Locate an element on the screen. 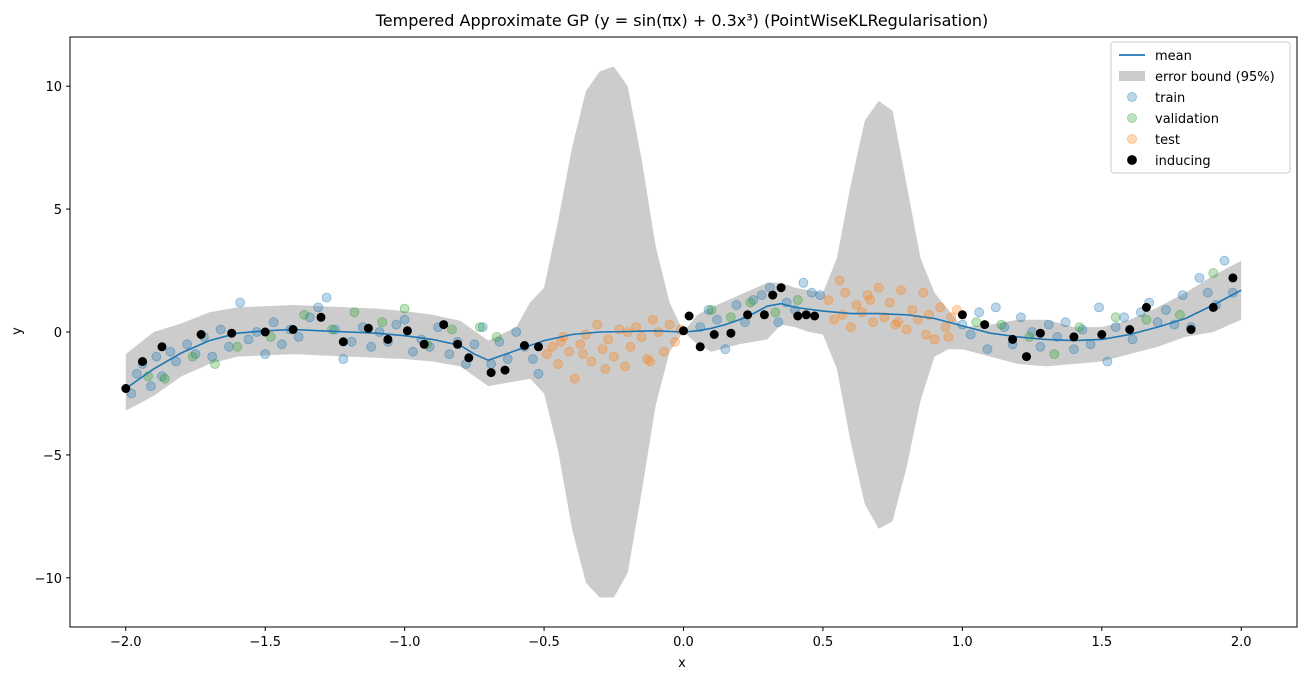 The height and width of the screenshot is (680, 1305). legend-swatch-train is located at coordinates (1132, 97).